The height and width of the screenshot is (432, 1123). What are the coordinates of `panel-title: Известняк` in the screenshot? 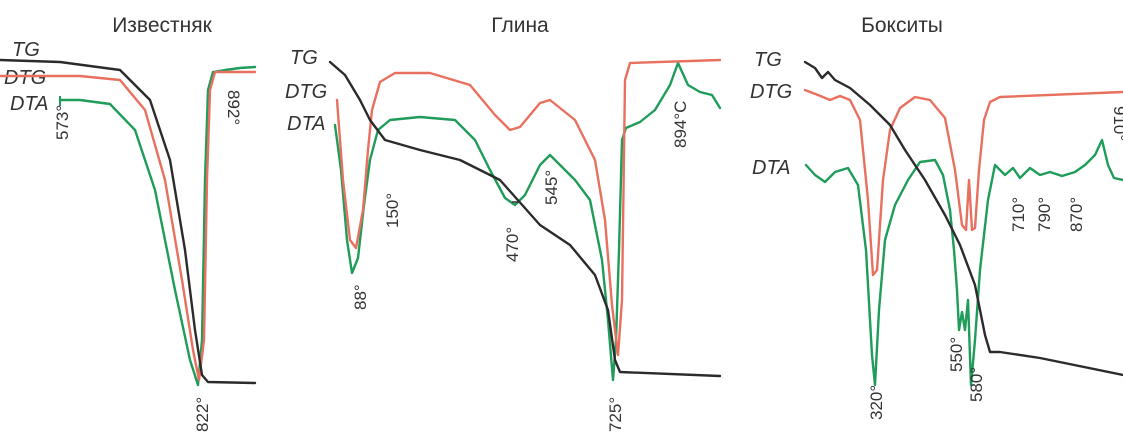 It's located at (162, 25).